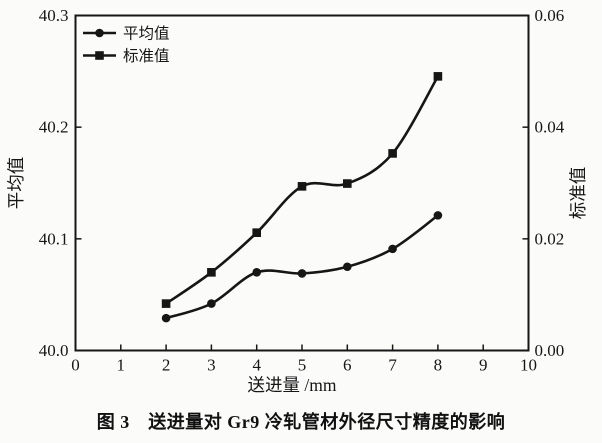  Describe the element at coordinates (550, 15) in the screenshot. I see `y-right-tick-label: 0.06` at that location.